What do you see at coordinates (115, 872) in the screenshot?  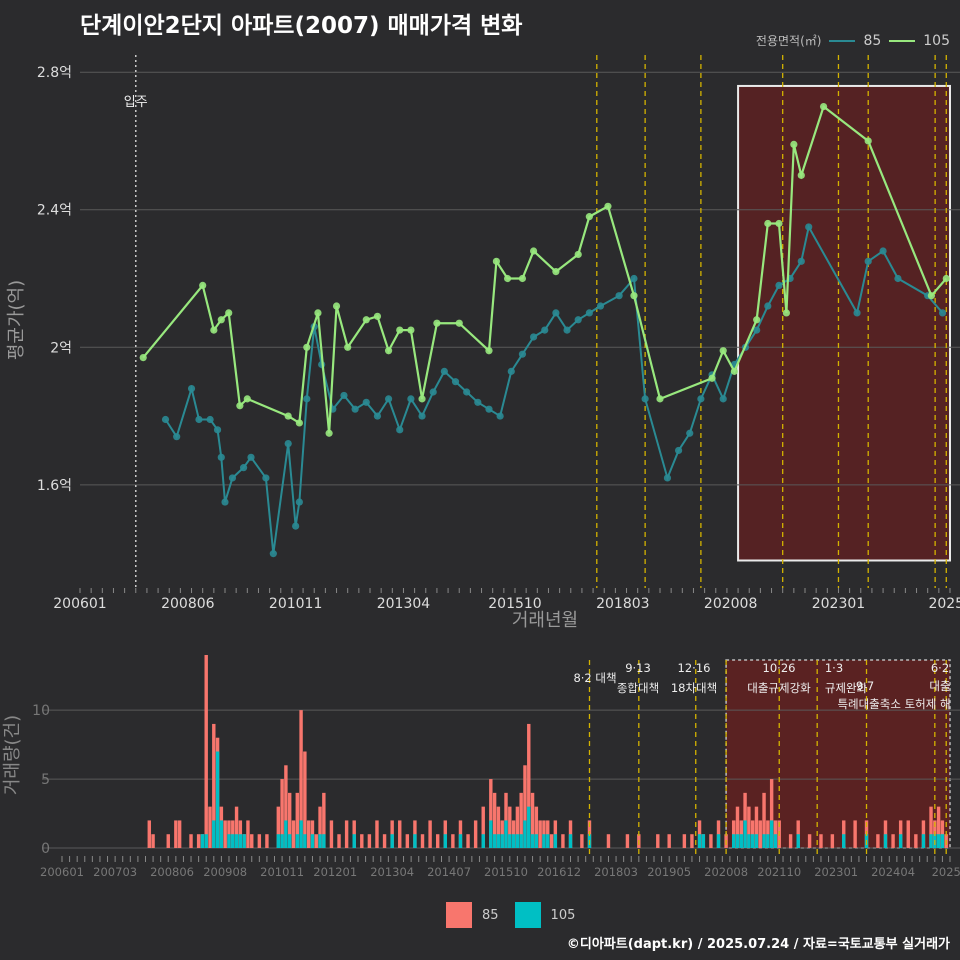 I see `bar-x-tick-label: 200703` at bounding box center [115, 872].